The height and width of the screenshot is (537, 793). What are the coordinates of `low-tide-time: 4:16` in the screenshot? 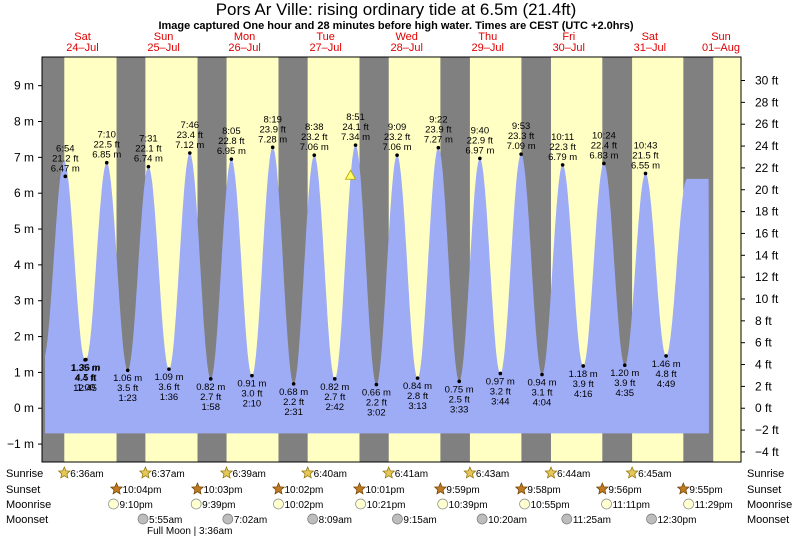 It's located at (583, 394).